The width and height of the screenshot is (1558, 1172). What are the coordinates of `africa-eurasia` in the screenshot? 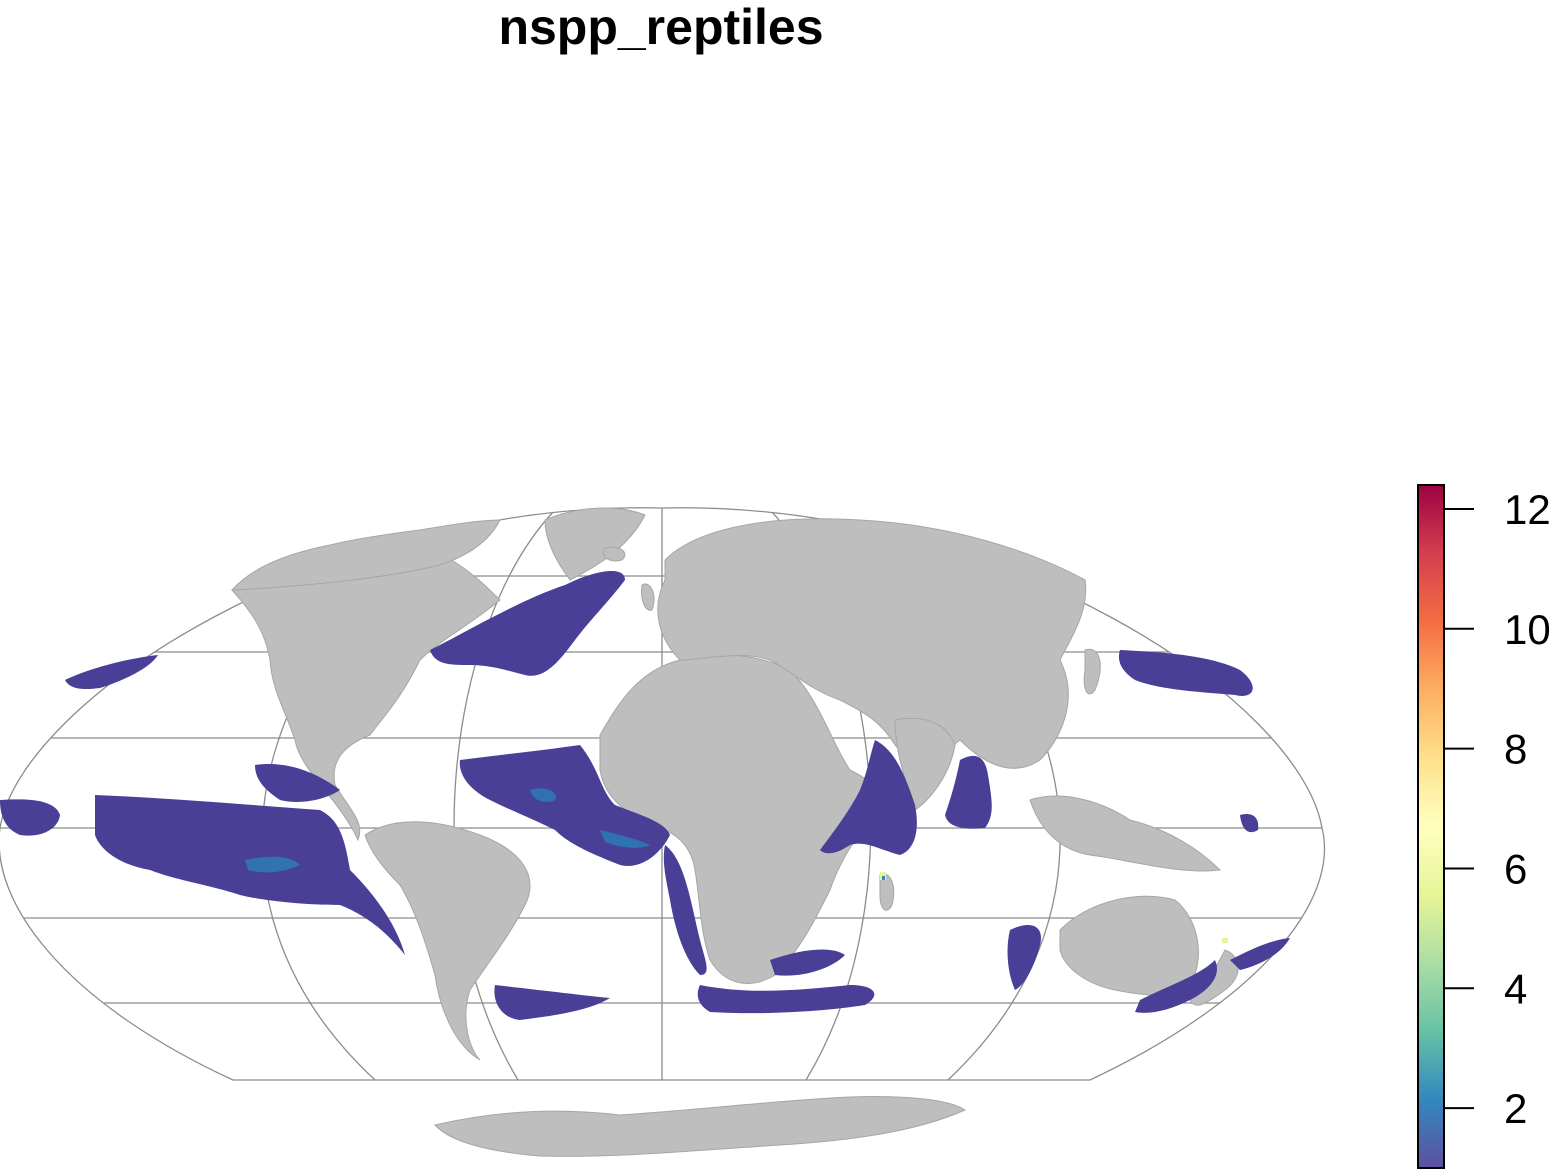 It's located at (739, 819).